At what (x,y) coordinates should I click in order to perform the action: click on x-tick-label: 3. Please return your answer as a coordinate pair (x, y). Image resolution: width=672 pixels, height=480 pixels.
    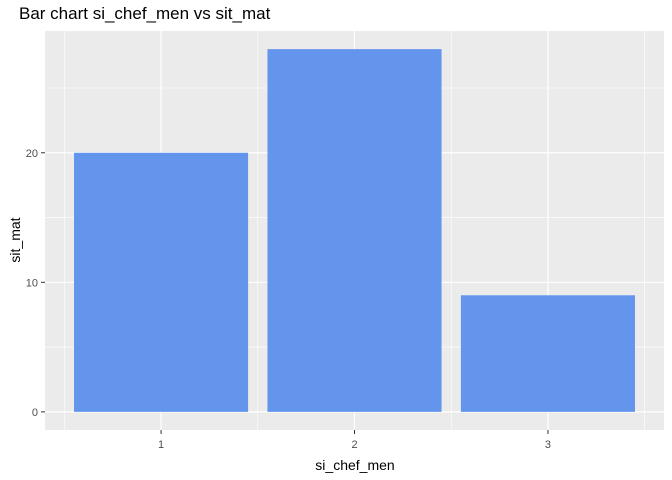
    Looking at the image, I should click on (548, 445).